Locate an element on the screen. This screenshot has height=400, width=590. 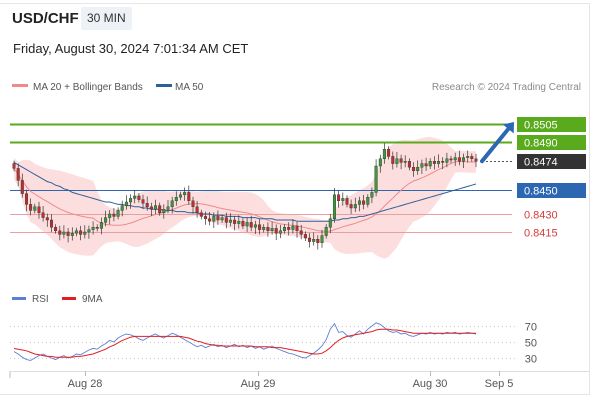
current-price-label: 0.8474 is located at coordinates (541, 163).